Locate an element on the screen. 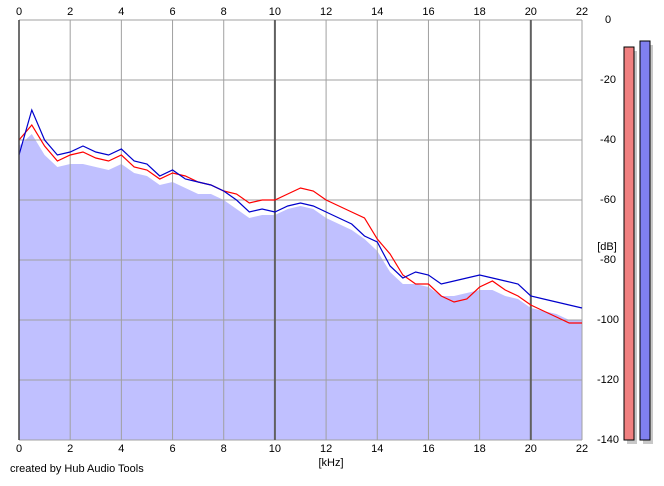  y-axis-label: [dB] is located at coordinates (607, 247).